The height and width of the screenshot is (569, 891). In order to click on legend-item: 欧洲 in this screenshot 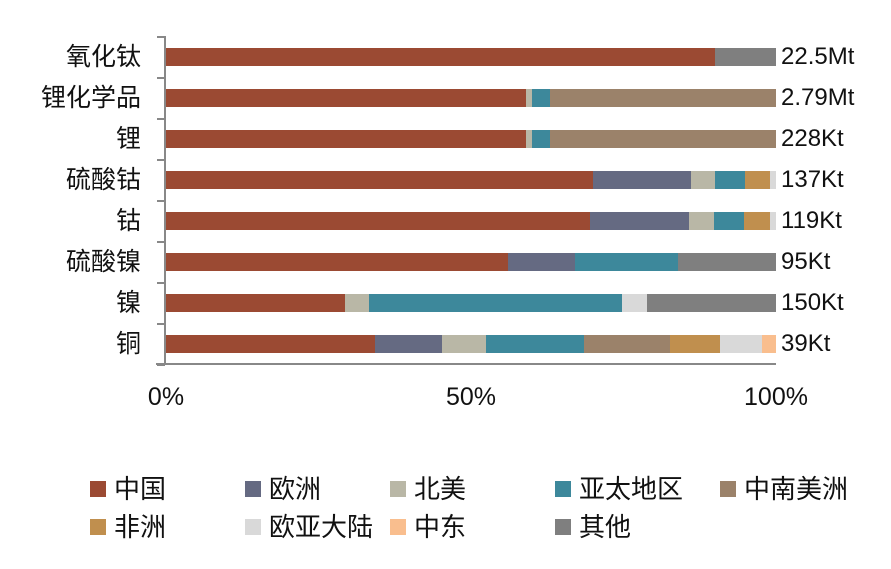, I will do `click(283, 489)`.